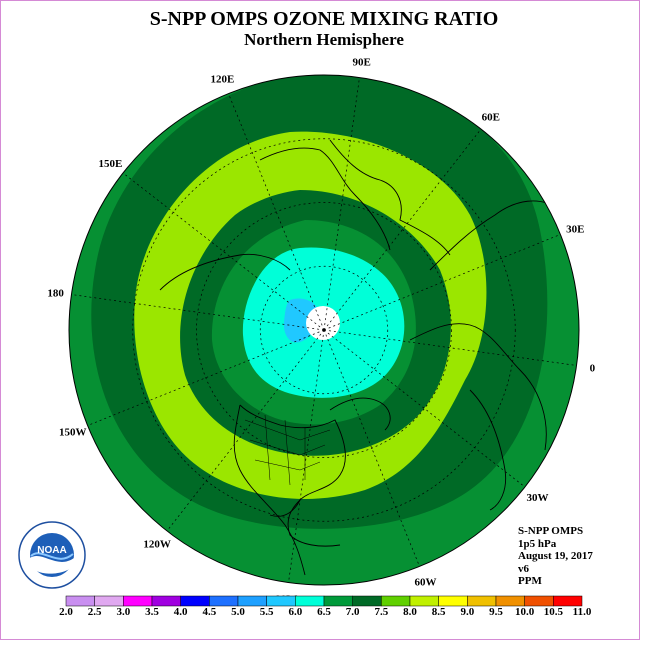 This screenshot has width=648, height=648. I want to click on legend-tick-label: 5.0, so click(238, 612).